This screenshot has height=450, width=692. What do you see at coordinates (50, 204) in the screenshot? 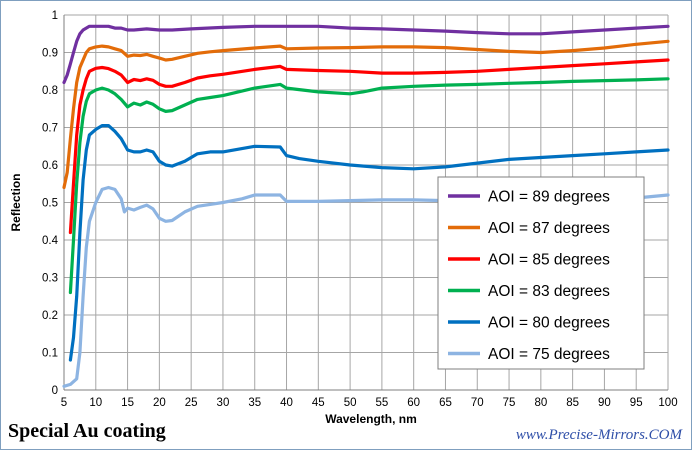
I see `y-tick-label: 0.5` at bounding box center [50, 204].